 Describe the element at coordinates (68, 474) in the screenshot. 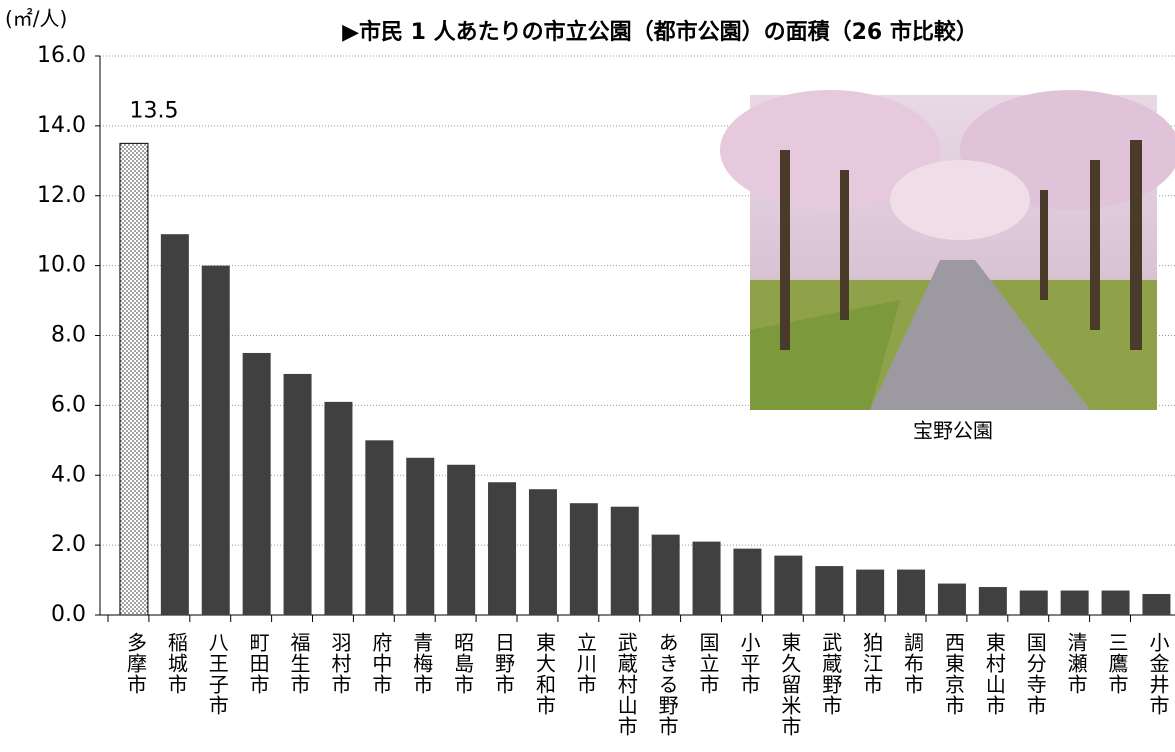

I see `y-tick-label: 4.0` at that location.